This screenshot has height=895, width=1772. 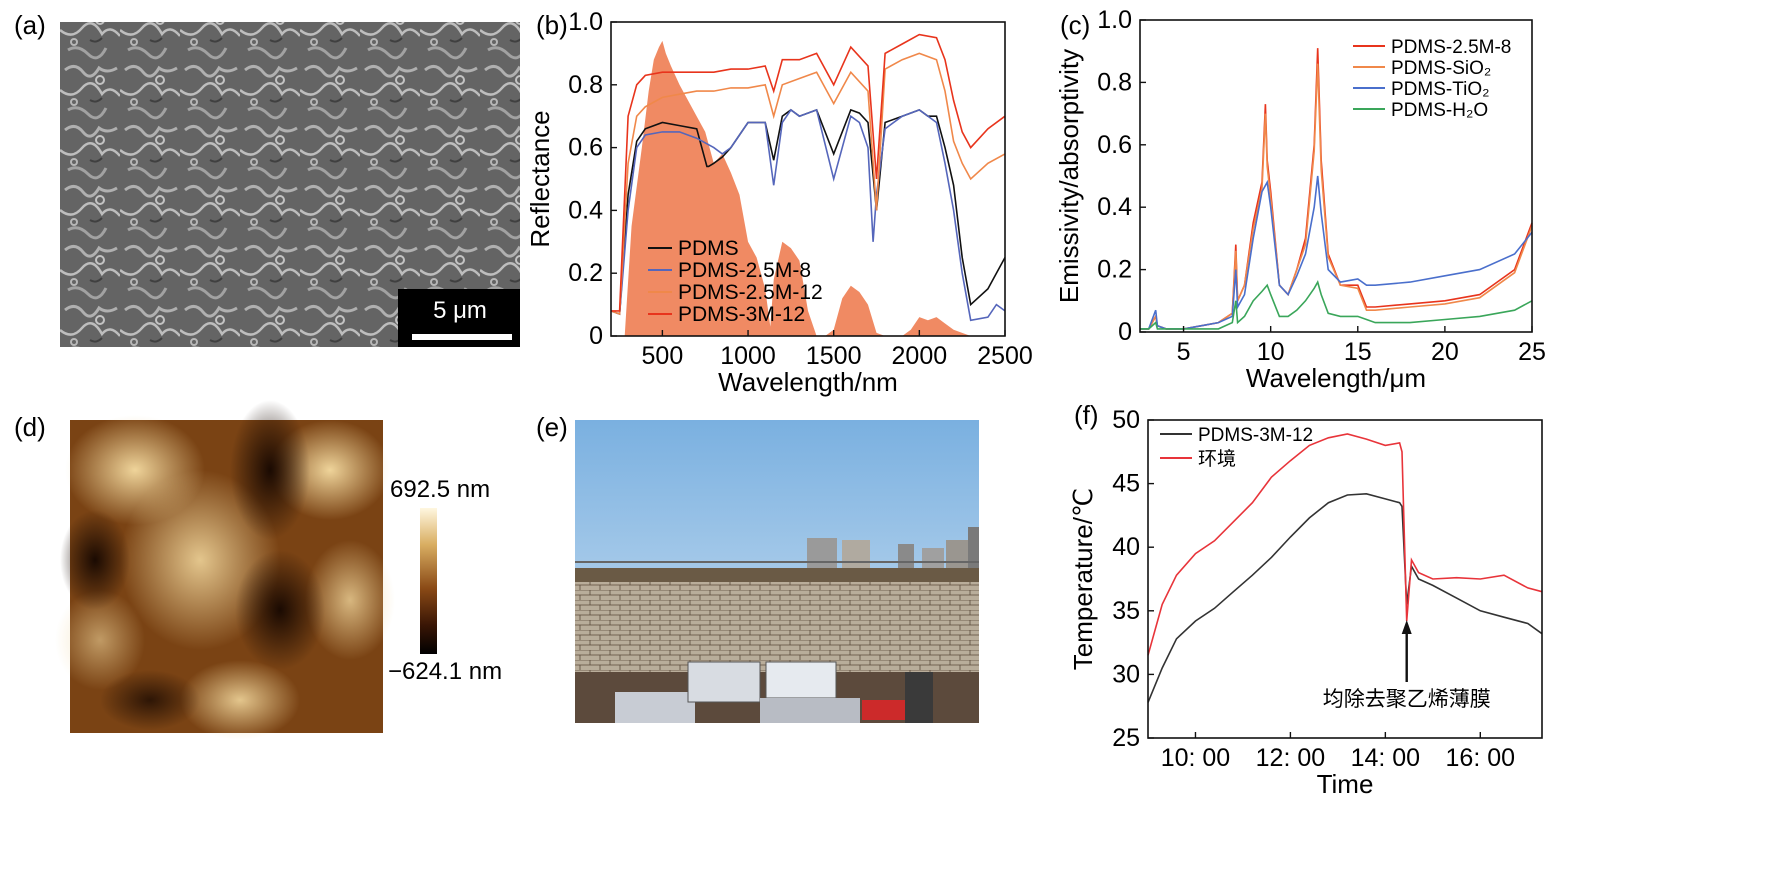 What do you see at coordinates (1126, 738) in the screenshot?
I see `y-tick-label: 25` at bounding box center [1126, 738].